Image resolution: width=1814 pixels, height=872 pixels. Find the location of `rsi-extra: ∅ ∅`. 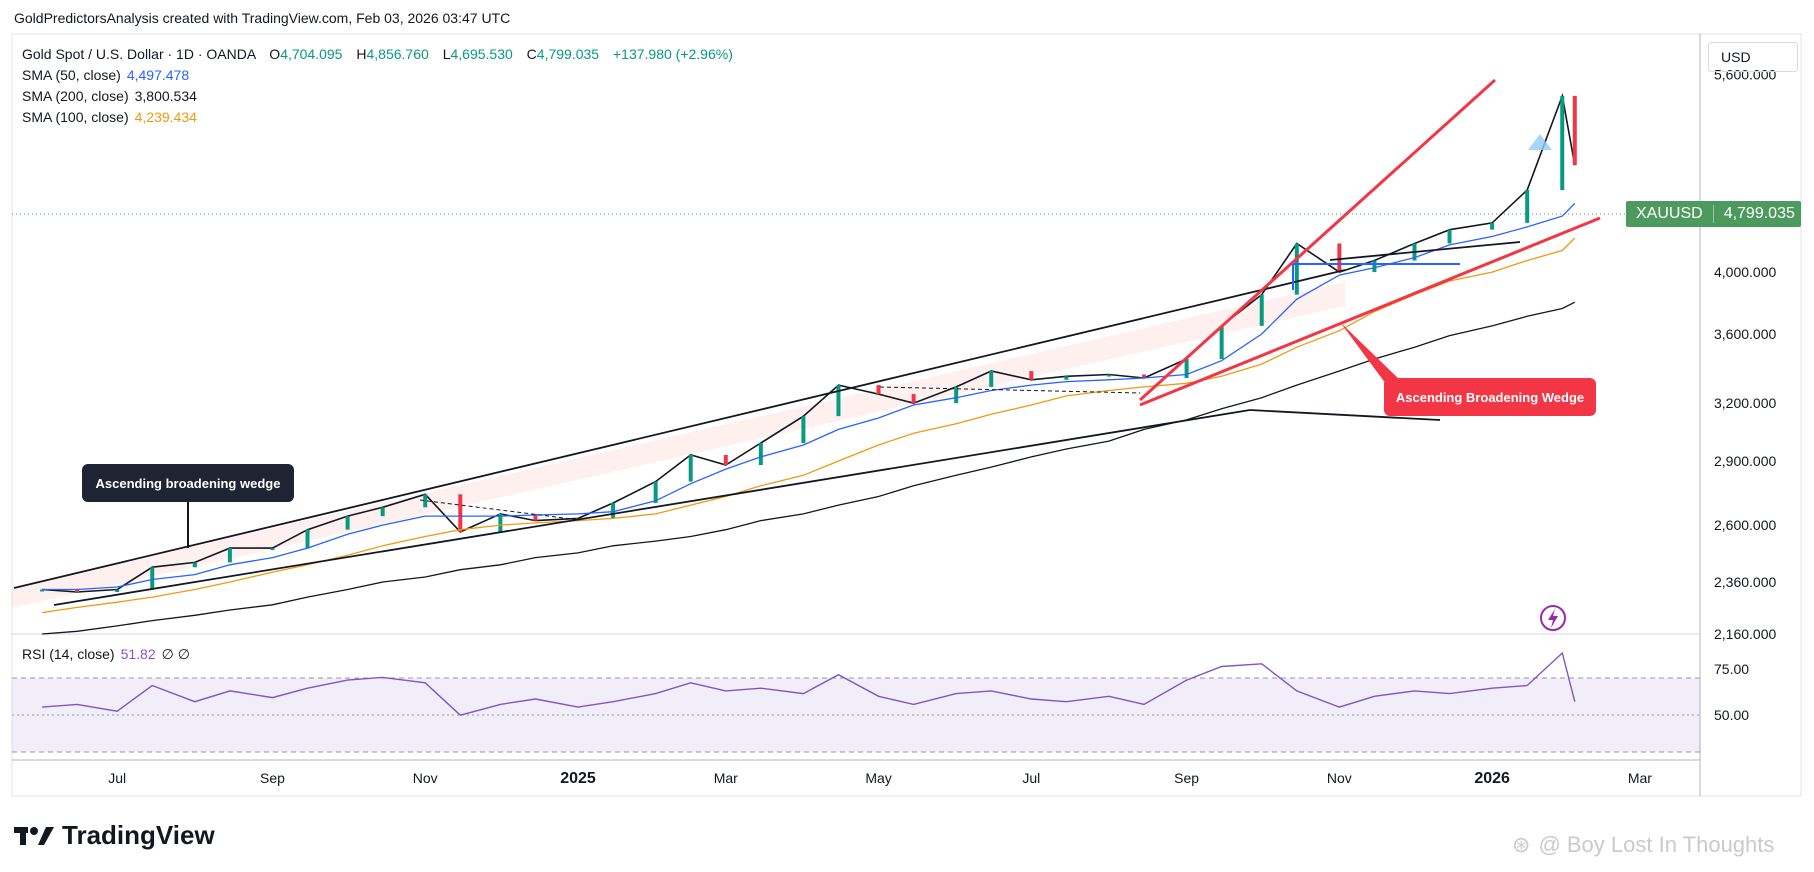

rsi-extra: ∅ ∅ is located at coordinates (175, 654).